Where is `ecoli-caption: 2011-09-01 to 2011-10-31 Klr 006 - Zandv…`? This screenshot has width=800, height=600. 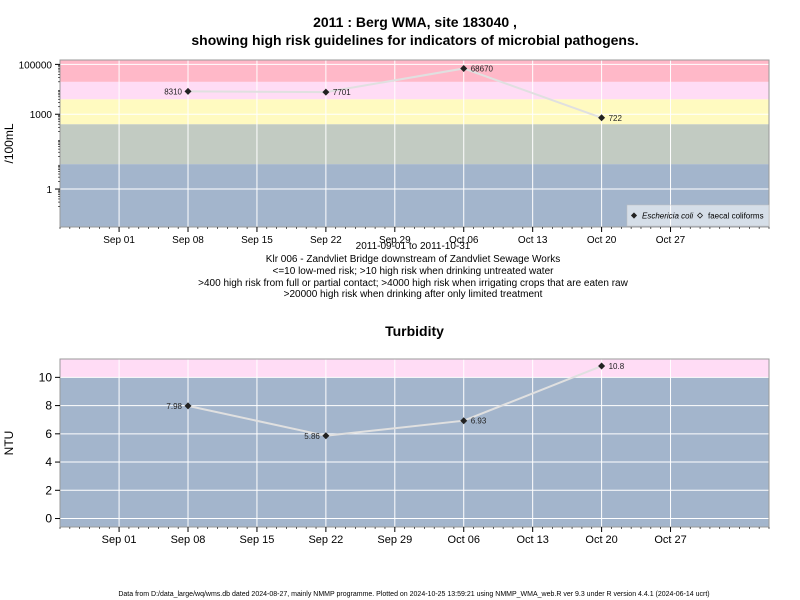
ecoli-caption: 2011-09-01 to 2011-10-31 Klr 006 - Zandv… is located at coordinates (413, 270).